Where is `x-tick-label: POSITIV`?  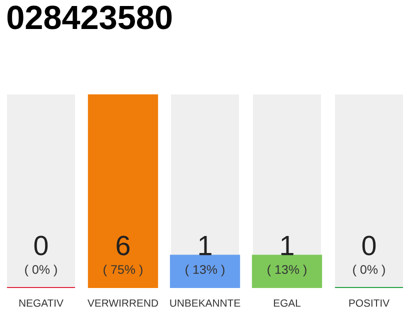
x-tick-label: POSITIV is located at coordinates (369, 303).